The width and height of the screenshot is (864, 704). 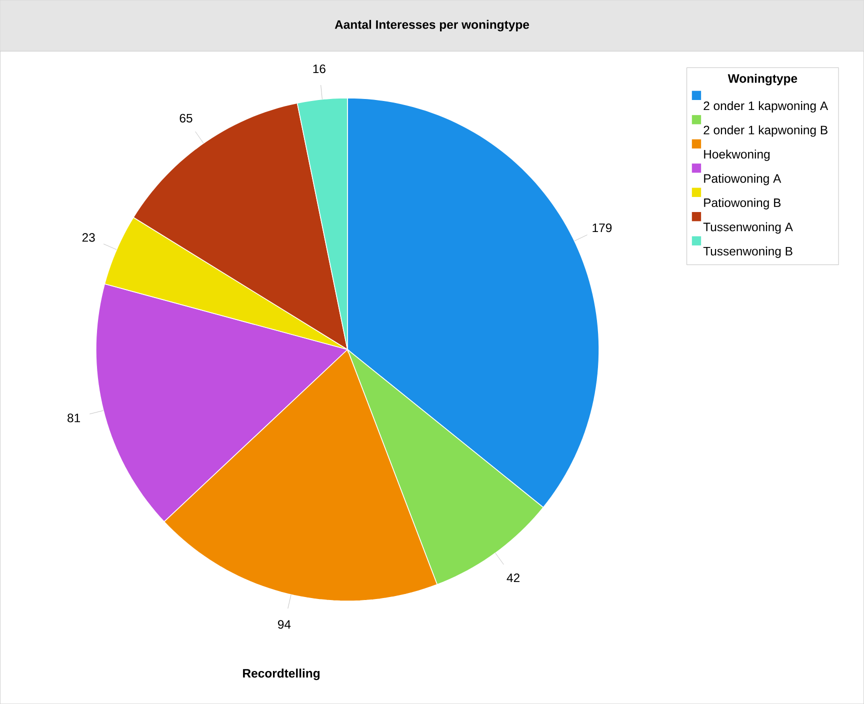 I want to click on data-label: 94, so click(x=284, y=624).